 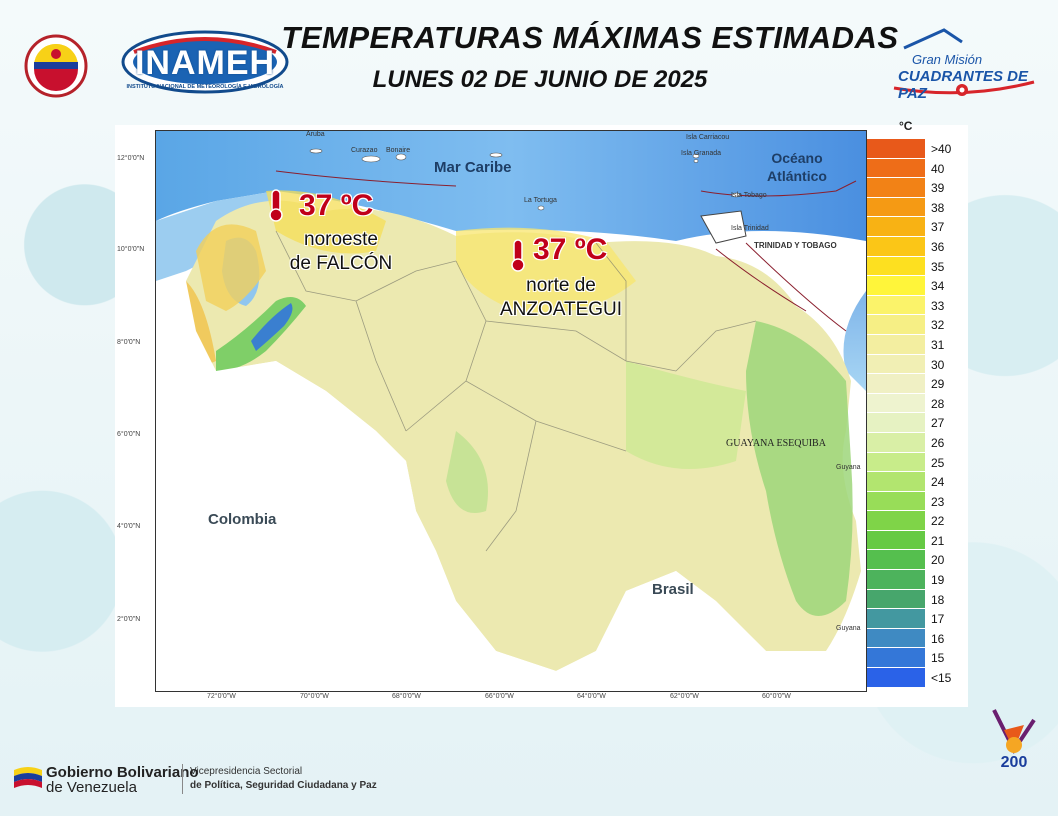 I want to click on legend-row: 37, so click(x=917, y=227).